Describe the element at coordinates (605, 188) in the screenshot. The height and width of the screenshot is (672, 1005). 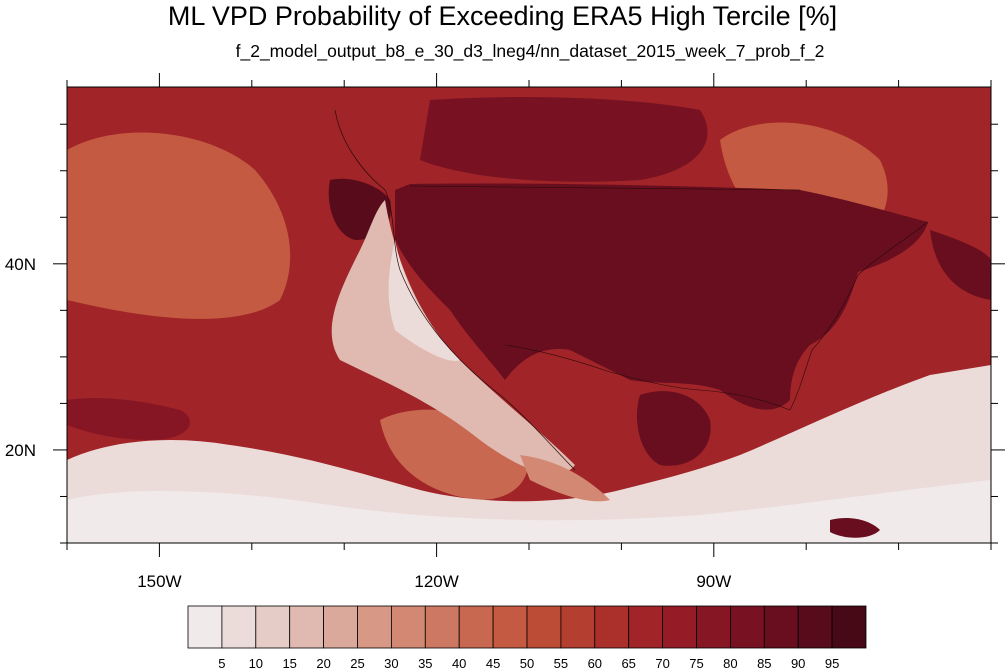
I see `us-canada-border` at that location.